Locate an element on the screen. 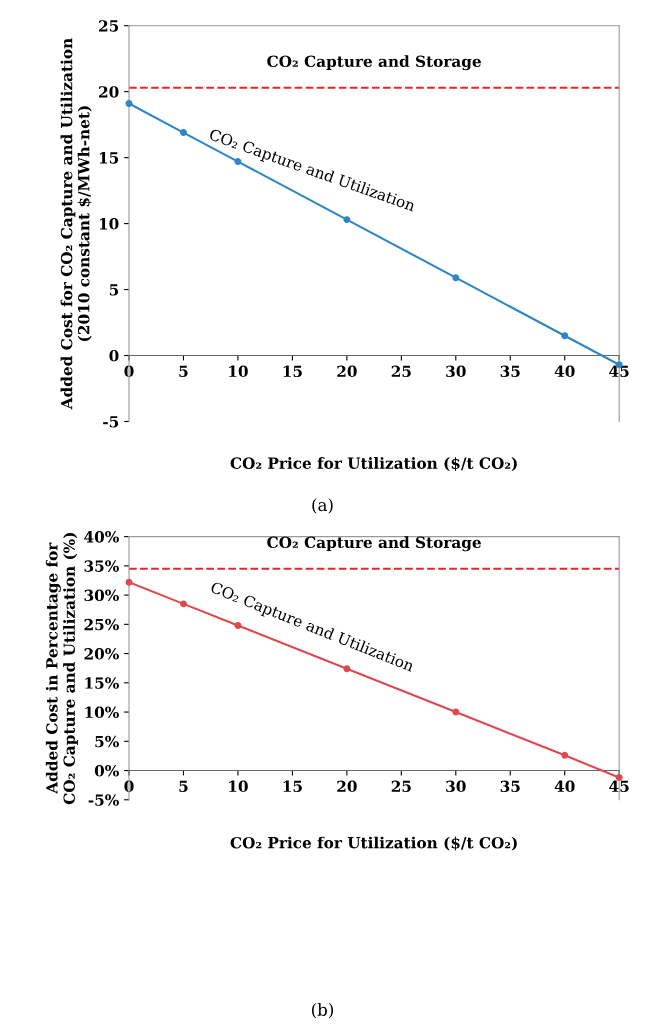 Image resolution: width=645 pixels, height=1028 pixels. y-tick-label: 35% is located at coordinates (101, 566).